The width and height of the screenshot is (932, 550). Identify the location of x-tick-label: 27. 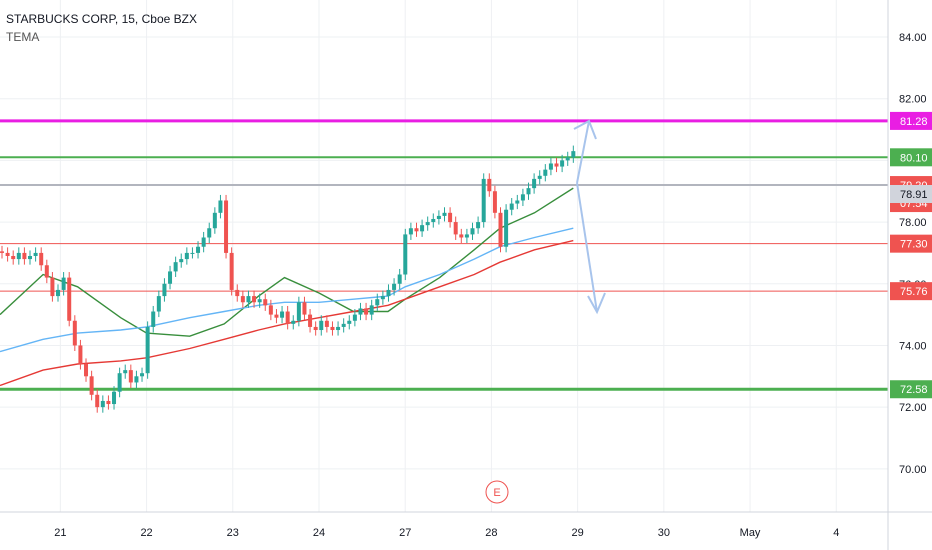
(405, 533).